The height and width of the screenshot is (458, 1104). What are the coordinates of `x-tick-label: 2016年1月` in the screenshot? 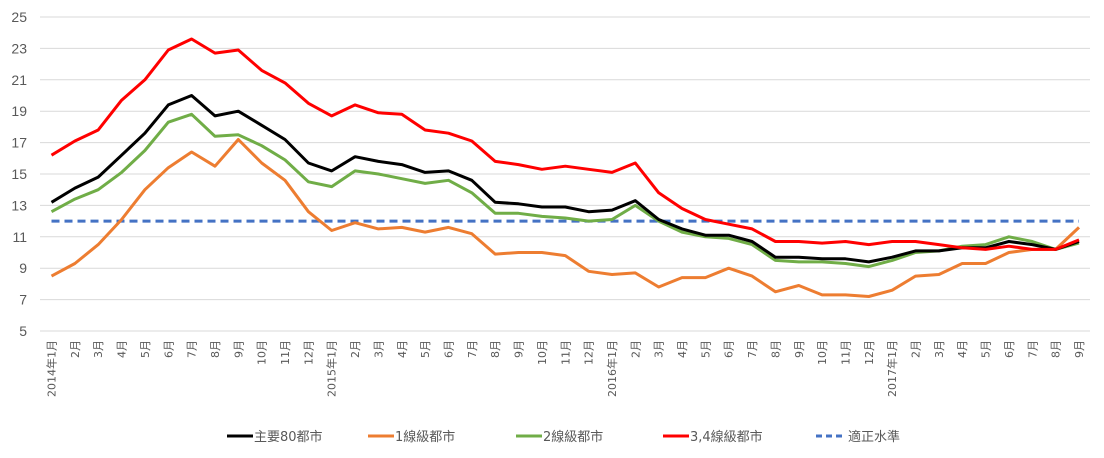 It's located at (612, 368).